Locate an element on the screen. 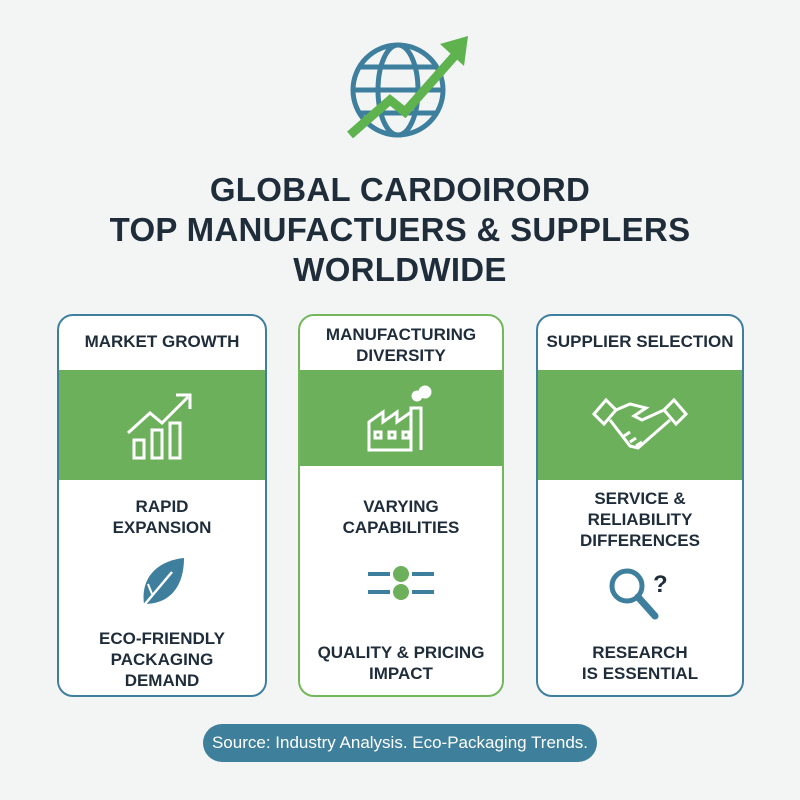  card-text: DEMAND is located at coordinates (162, 680).